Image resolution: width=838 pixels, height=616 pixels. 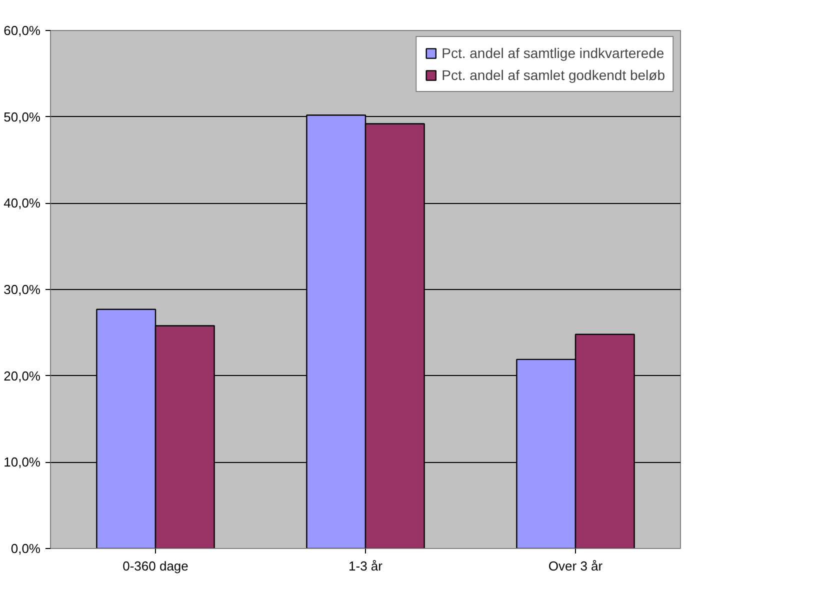 What do you see at coordinates (22, 289) in the screenshot?
I see `y-tick-label: 30,0%` at bounding box center [22, 289].